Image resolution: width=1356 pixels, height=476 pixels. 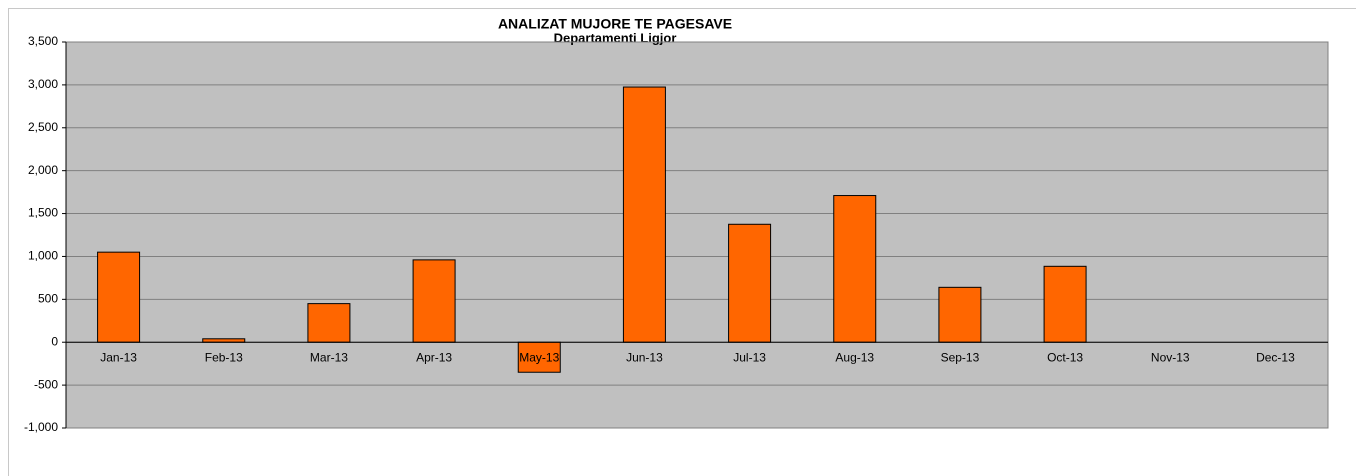 I want to click on y-tick-label: 2,500, so click(x=43, y=127).